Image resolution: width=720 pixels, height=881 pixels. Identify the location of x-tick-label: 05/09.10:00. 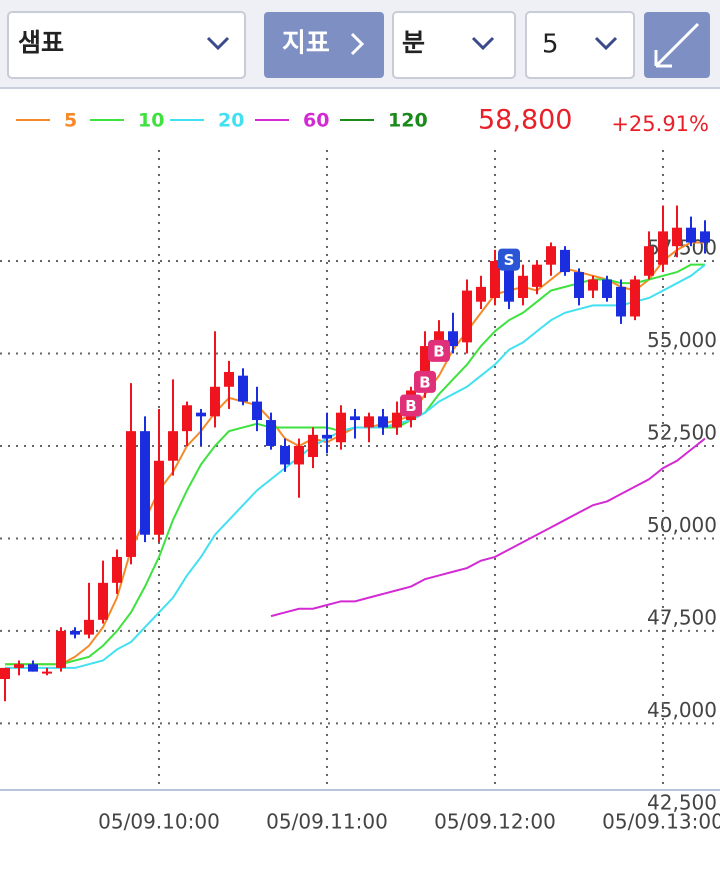
(159, 822).